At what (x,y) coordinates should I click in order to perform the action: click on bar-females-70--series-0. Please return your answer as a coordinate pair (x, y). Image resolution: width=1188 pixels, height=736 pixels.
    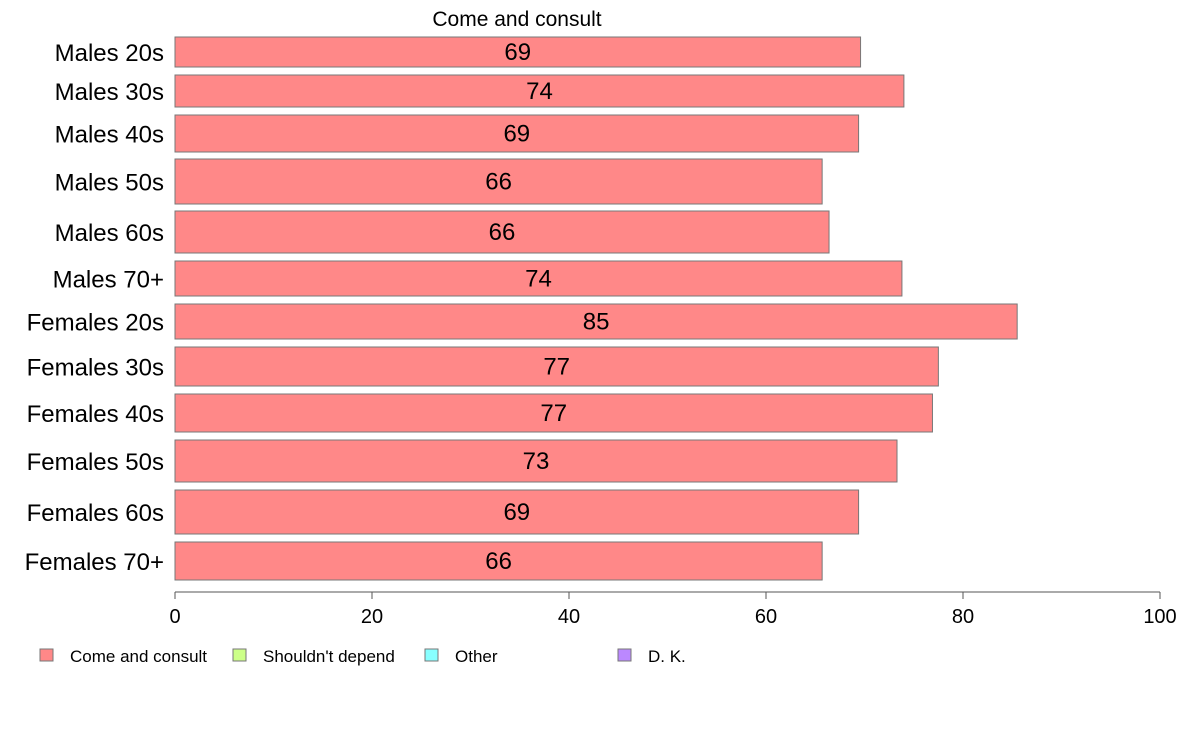
    Looking at the image, I should click on (498, 561).